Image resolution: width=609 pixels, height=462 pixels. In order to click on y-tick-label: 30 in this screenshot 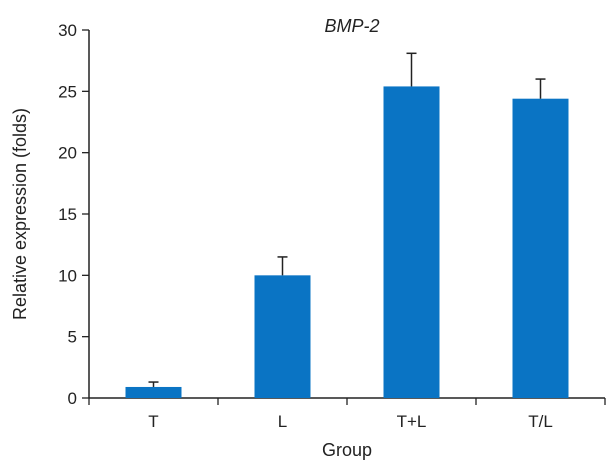, I will do `click(67, 30)`.